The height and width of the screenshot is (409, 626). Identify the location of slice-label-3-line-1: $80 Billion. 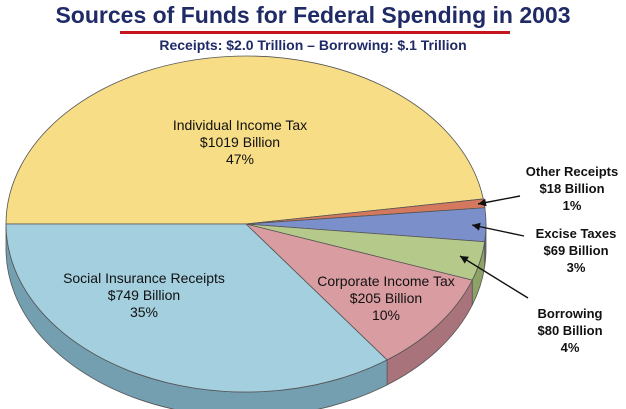
(569, 330).